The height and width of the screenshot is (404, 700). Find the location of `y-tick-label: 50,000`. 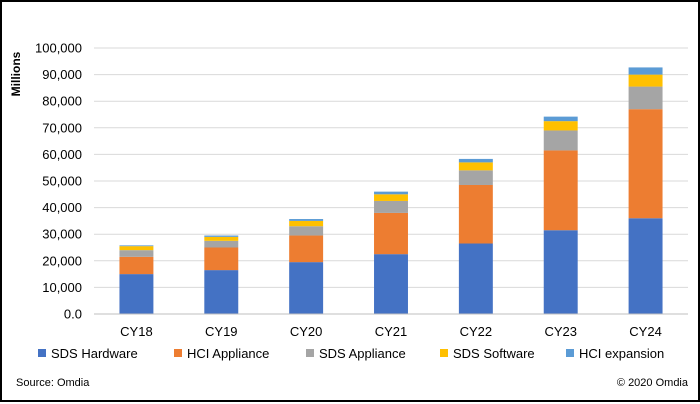

y-tick-label: 50,000 is located at coordinates (62, 181).